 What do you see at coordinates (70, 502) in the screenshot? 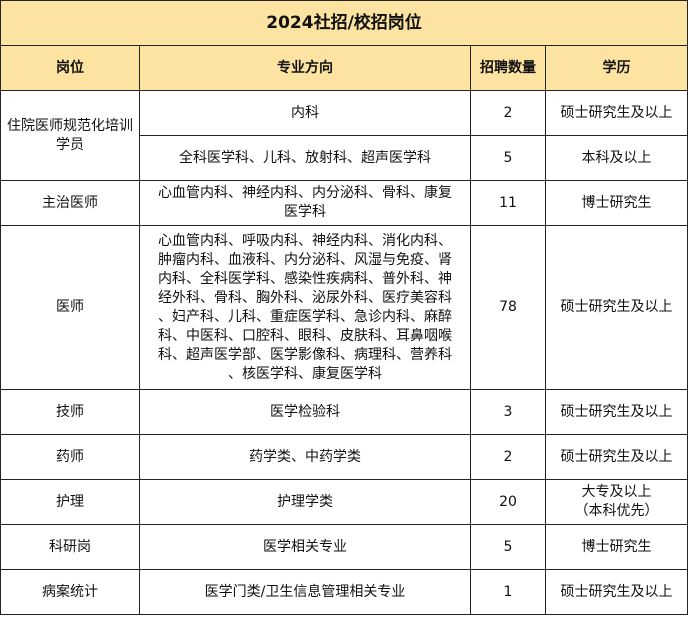
I see `position-cell: 护理` at bounding box center [70, 502].